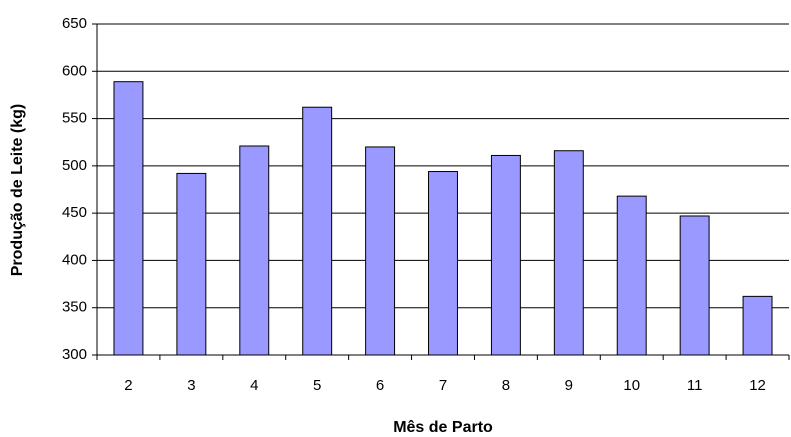 The image size is (791, 437). Describe the element at coordinates (569, 385) in the screenshot. I see `x-tick-label: 9` at that location.